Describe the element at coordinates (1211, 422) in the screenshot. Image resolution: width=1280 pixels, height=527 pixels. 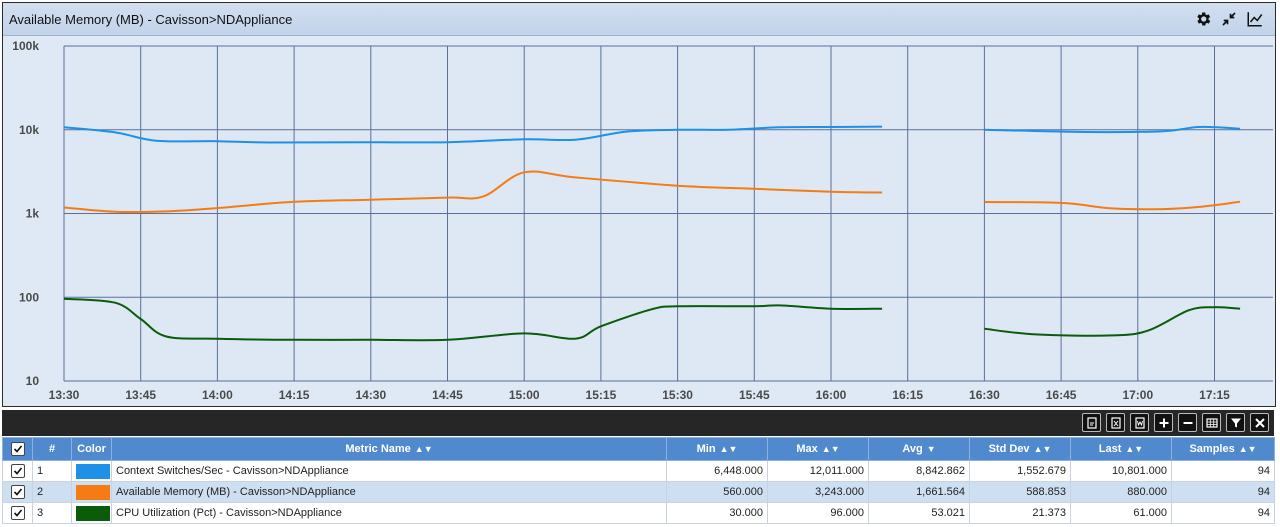
I see `table-icon` at that location.